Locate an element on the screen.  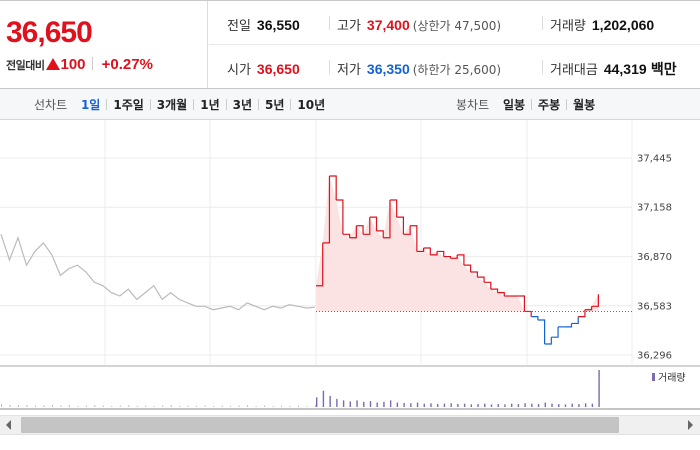
candle-monthly: 월봉 is located at coordinates (584, 105).